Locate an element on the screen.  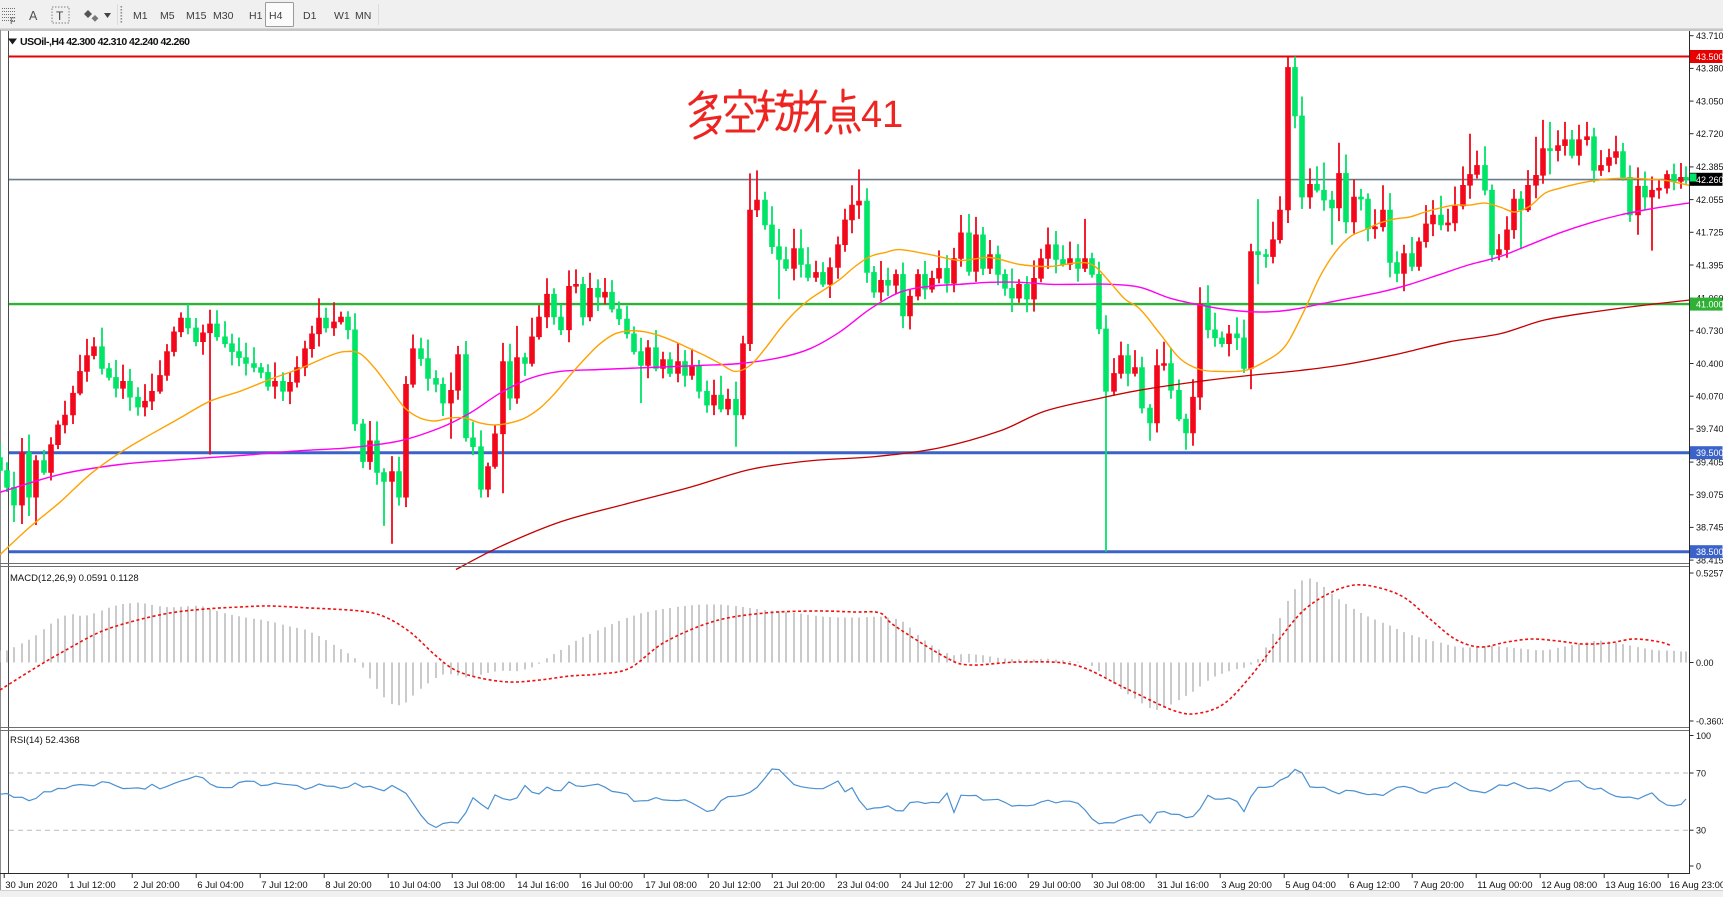
svg-text: 0.00 is located at coordinates (1705, 663).